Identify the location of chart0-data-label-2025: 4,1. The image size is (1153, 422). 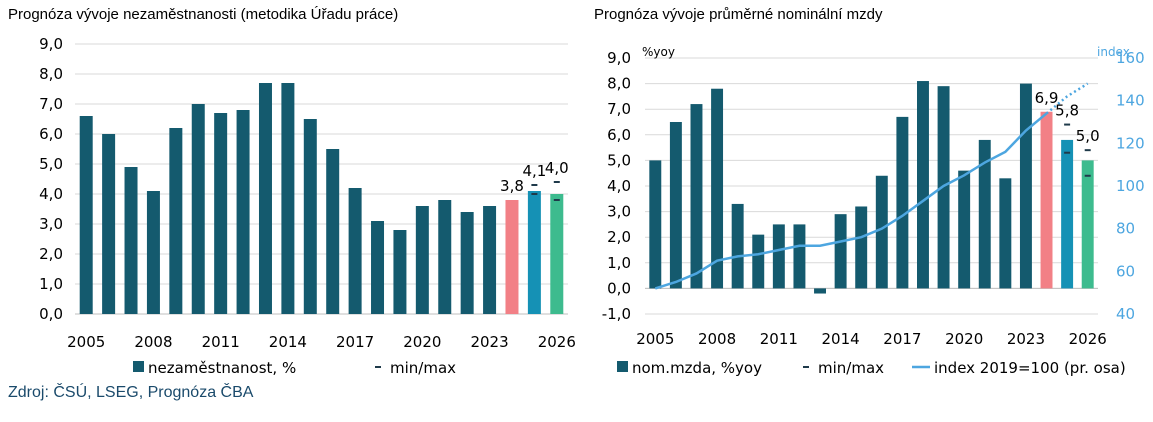
(534, 171).